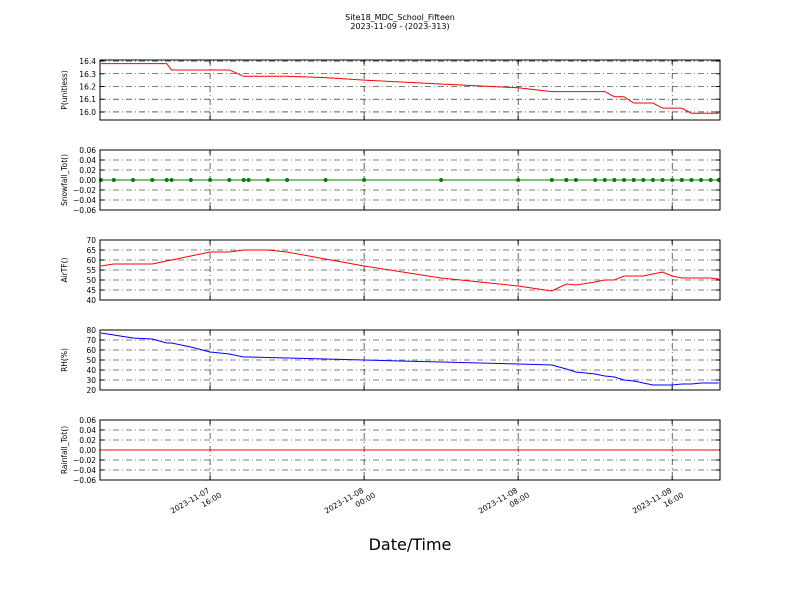  What do you see at coordinates (64, 180) in the screenshot?
I see `y-axis-label: Snowfall_Tot()` at bounding box center [64, 180].